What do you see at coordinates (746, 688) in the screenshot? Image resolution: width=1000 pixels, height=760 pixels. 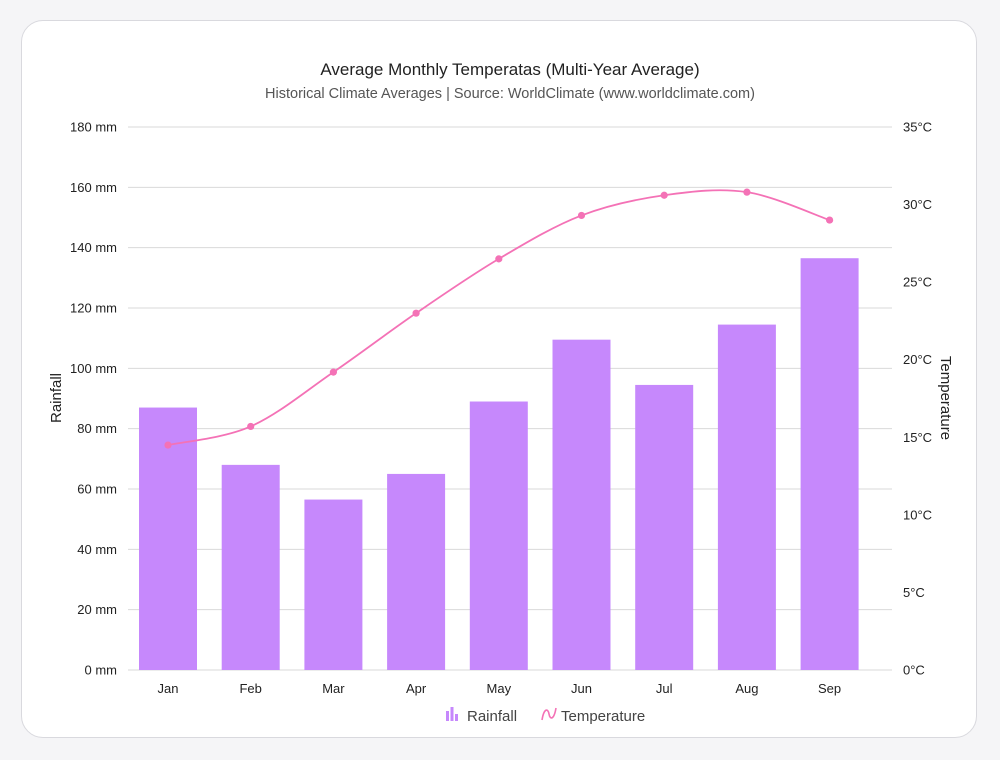 I see `x-tick-label: Aug` at bounding box center [746, 688].